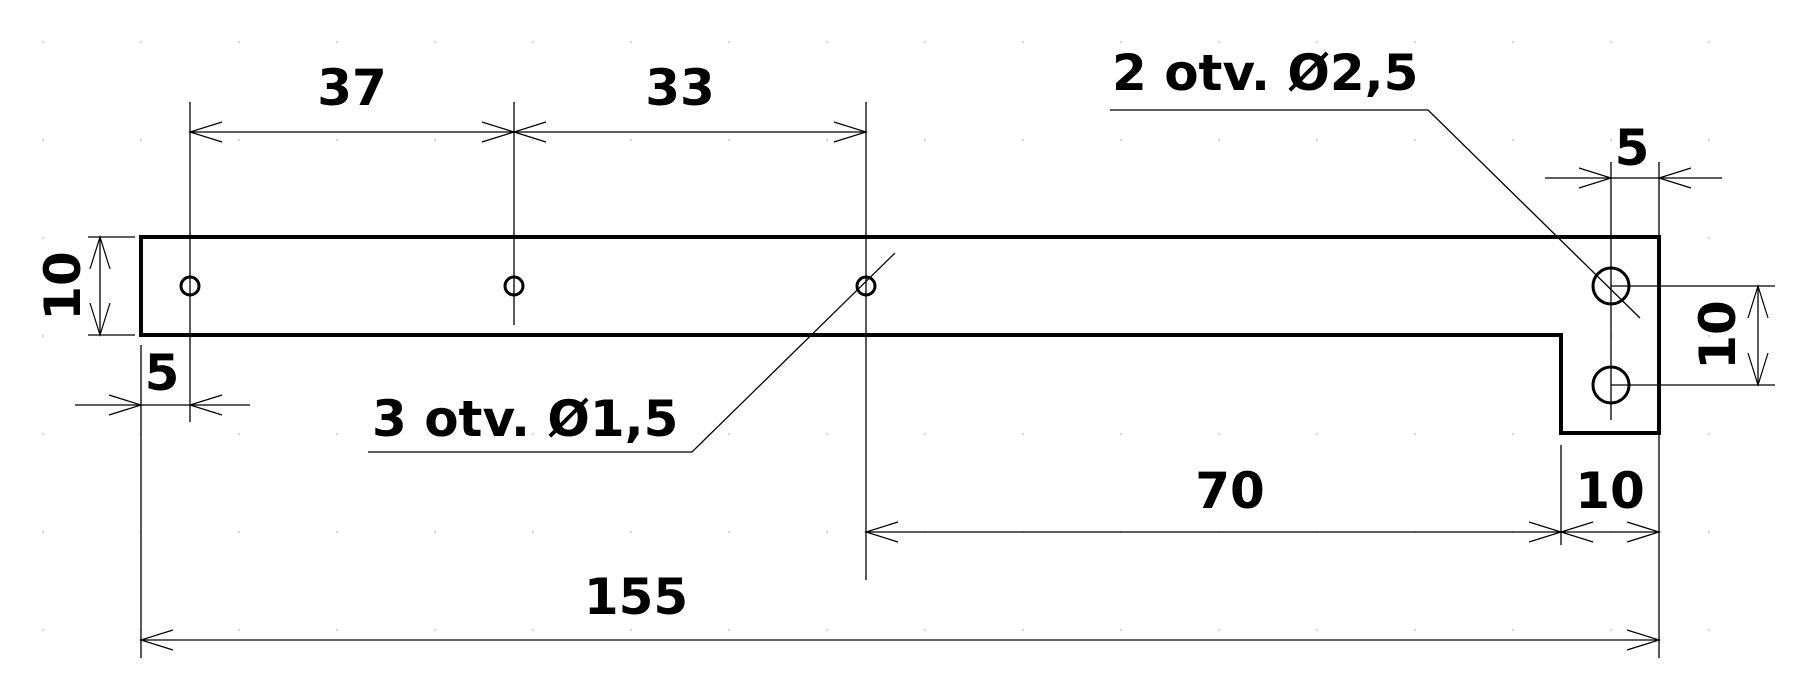 This screenshot has height=687, width=1797. Describe the element at coordinates (1718, 335) in the screenshot. I see `dim-right-10-label: 10` at that location.